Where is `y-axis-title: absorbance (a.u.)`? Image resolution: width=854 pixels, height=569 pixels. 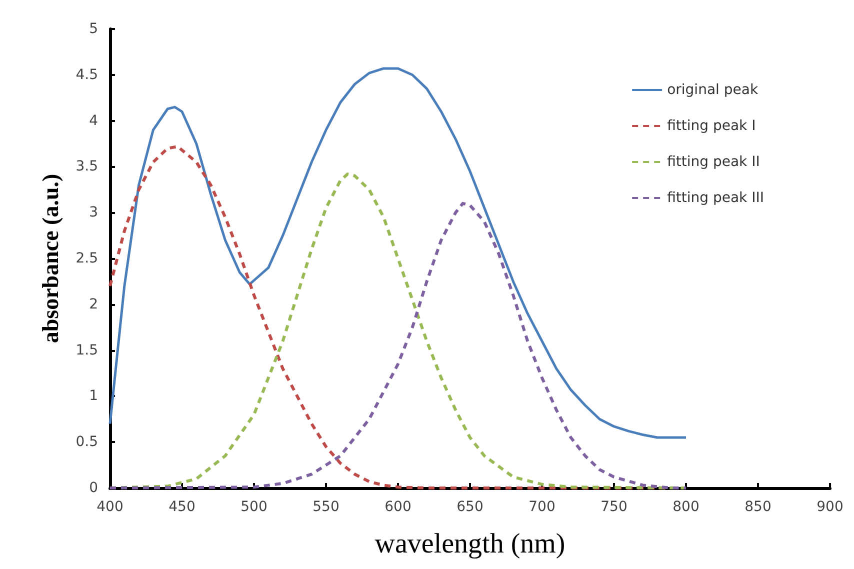
y-axis-title: absorbance (a.u.) is located at coordinates (50, 259).